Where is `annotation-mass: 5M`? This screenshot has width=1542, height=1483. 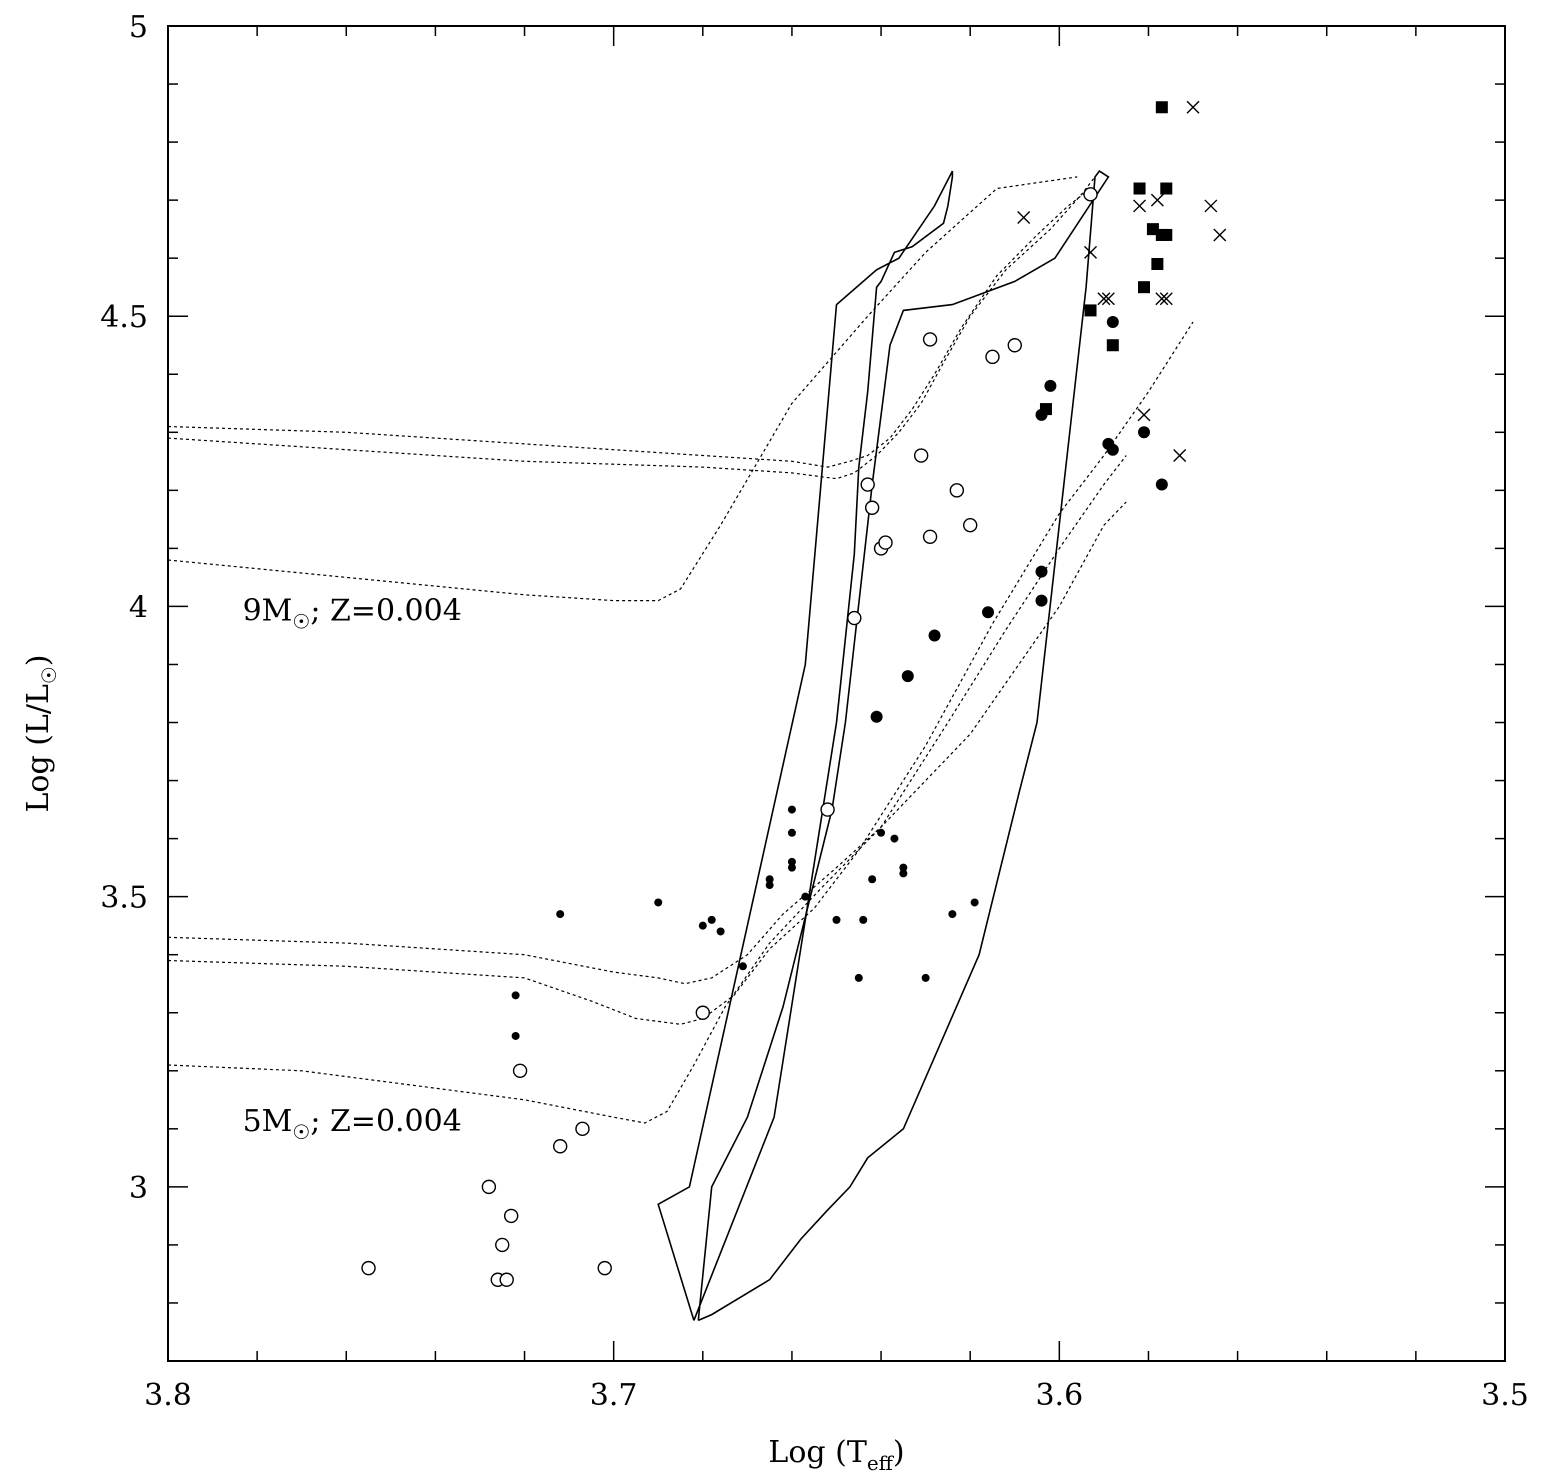 annotation-mass: 5M is located at coordinates (268, 1121).